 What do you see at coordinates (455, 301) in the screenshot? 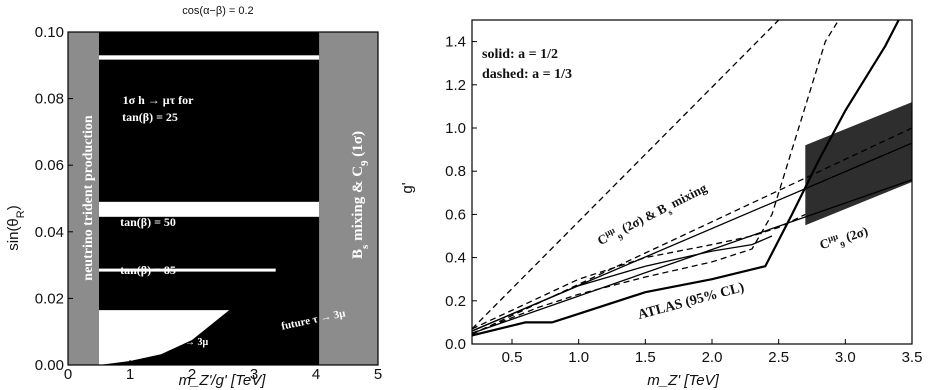
I see `right-y-tick-label: 0.2` at bounding box center [455, 301].